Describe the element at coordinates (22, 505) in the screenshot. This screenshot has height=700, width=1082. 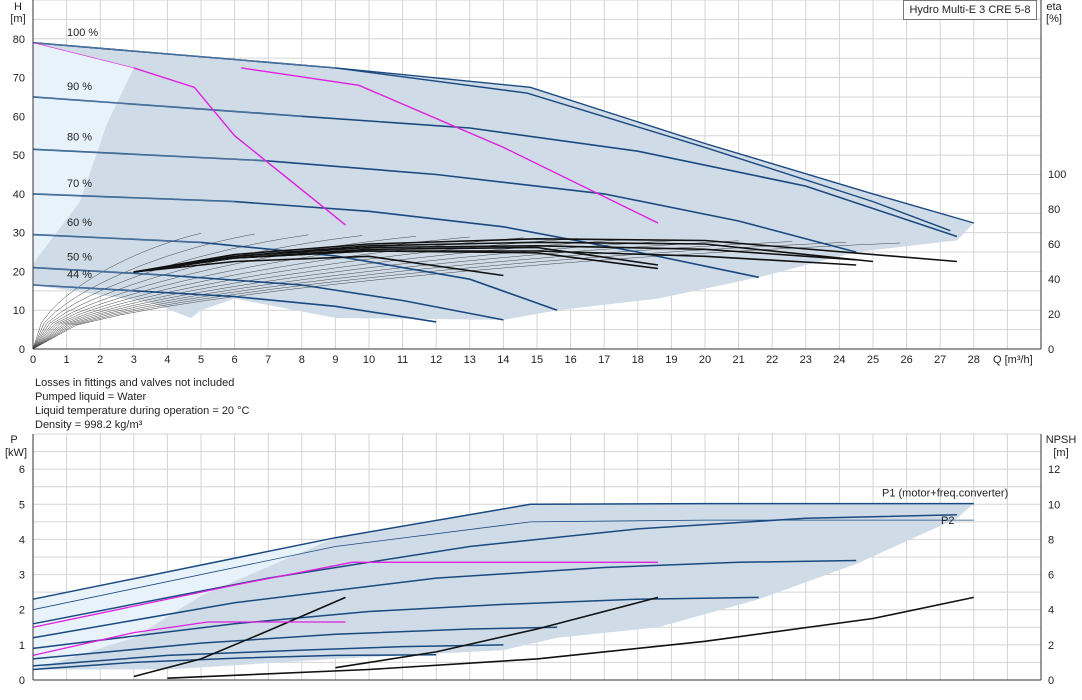
I see `y-tick-label: 5` at that location.